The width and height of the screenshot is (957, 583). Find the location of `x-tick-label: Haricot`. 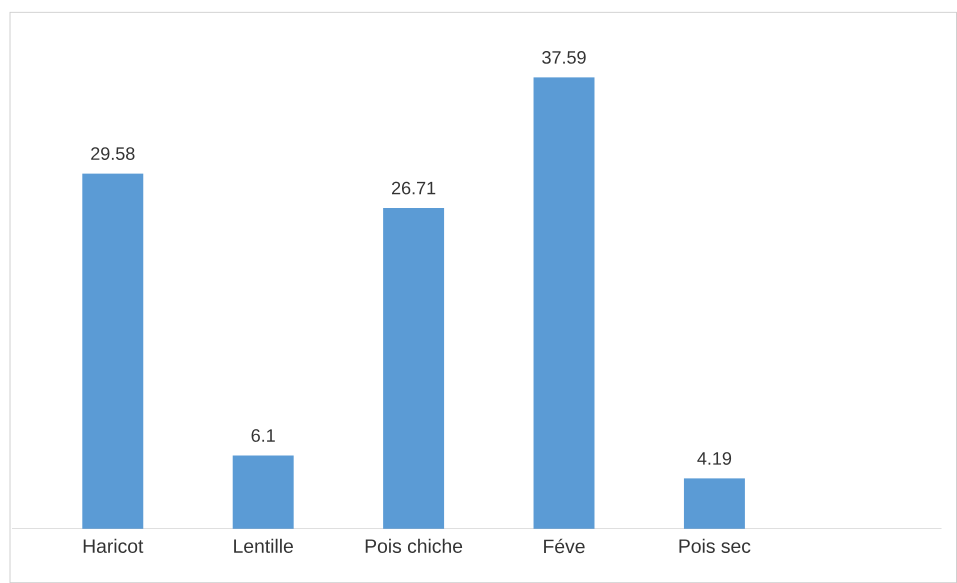

x-tick-label: Haricot is located at coordinates (114, 545).